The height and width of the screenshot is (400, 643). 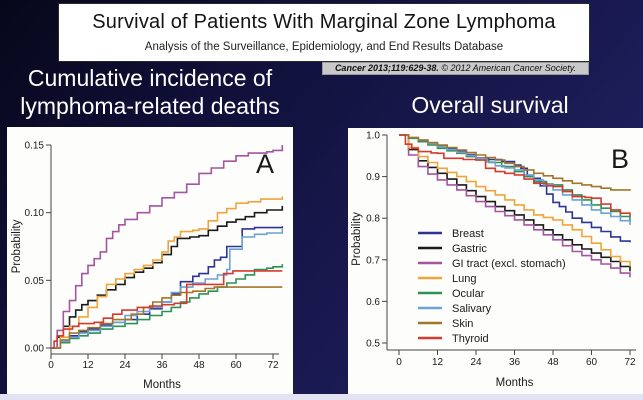 What do you see at coordinates (509, 264) in the screenshot?
I see `legend-label: GI tract (excl. stomach)` at bounding box center [509, 264].